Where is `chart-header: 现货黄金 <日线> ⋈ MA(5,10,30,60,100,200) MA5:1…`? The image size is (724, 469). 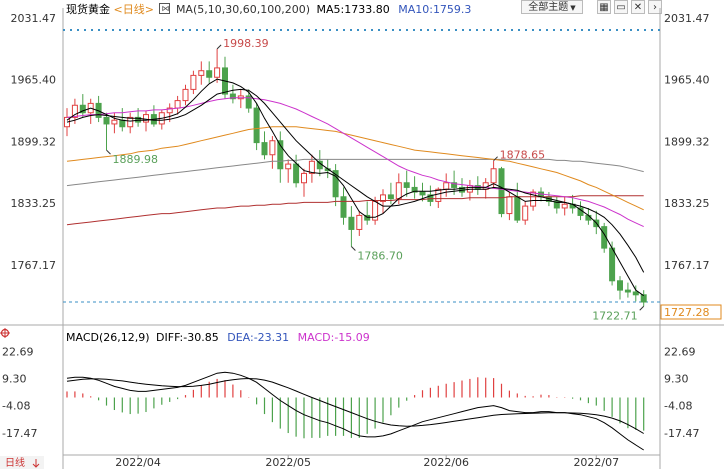
chart-header: 现货黄金 <日线> ⋈ MA(5,10,30,60,100,200) MA5:1… is located at coordinates (268, 9).